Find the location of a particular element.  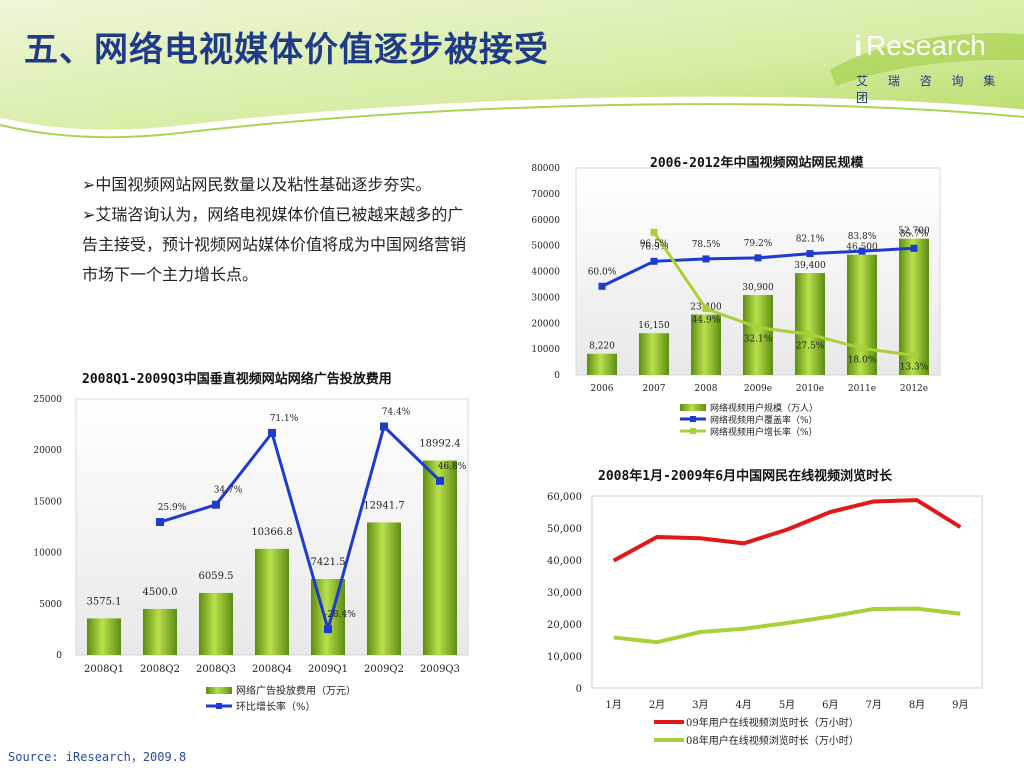

x-tick-label: 2月 is located at coordinates (657, 705).